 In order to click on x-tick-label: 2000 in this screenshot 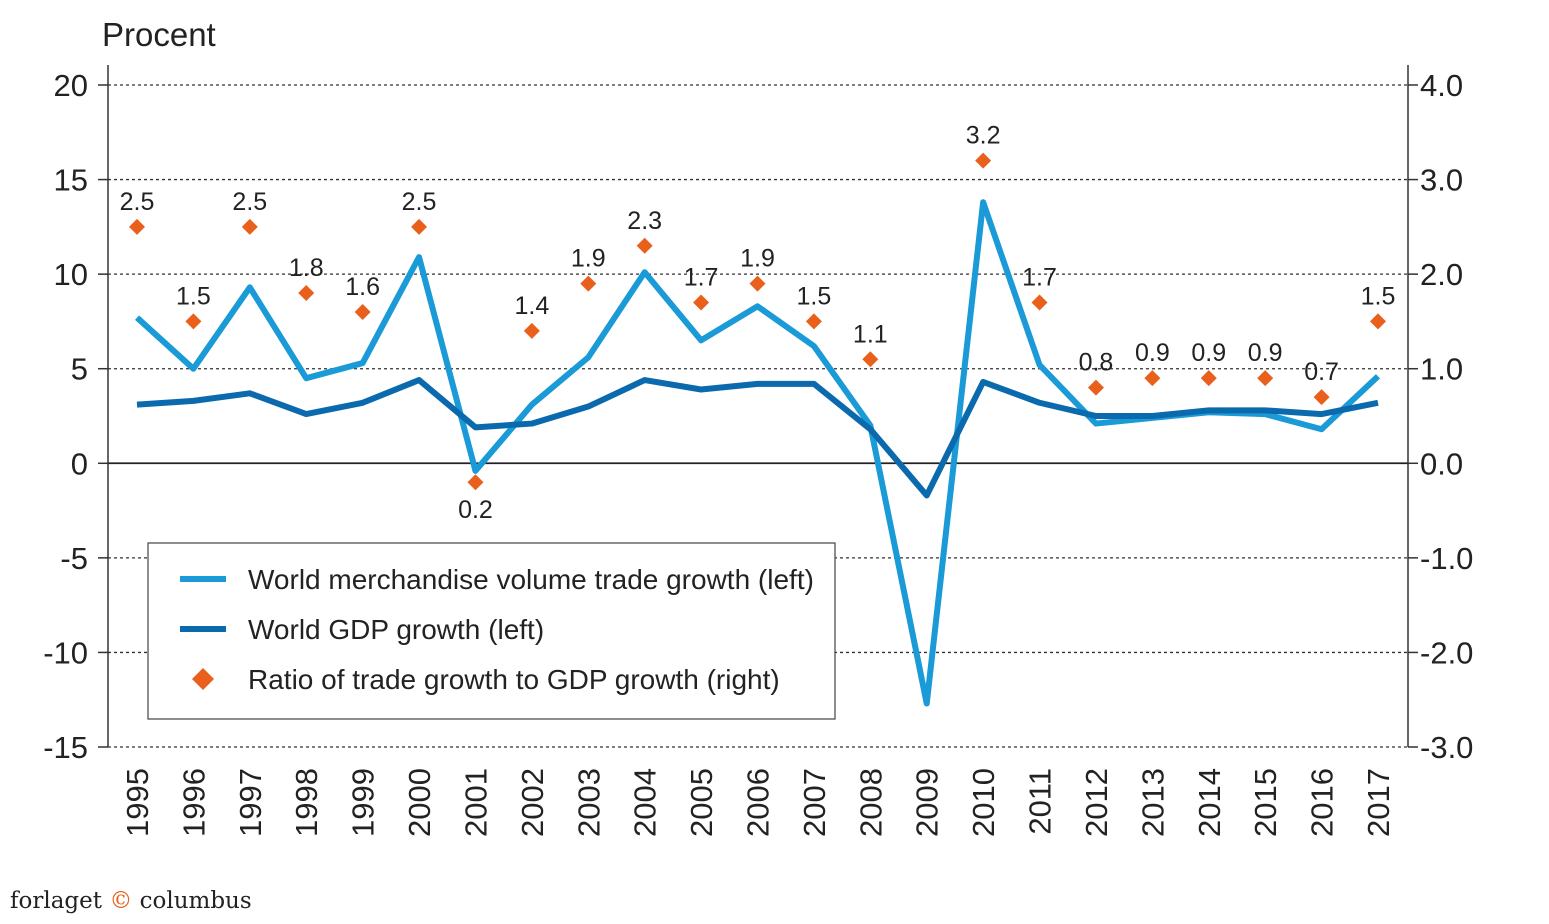, I will do `click(419, 802)`.